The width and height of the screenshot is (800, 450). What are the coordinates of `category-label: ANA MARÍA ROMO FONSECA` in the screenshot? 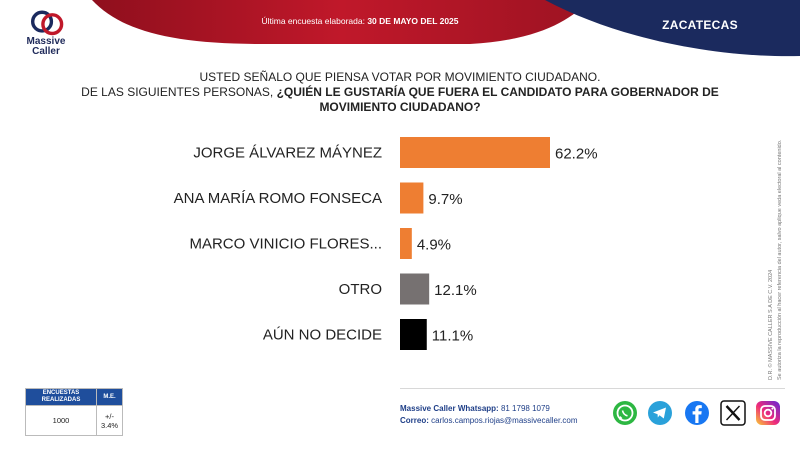 It's located at (278, 198).